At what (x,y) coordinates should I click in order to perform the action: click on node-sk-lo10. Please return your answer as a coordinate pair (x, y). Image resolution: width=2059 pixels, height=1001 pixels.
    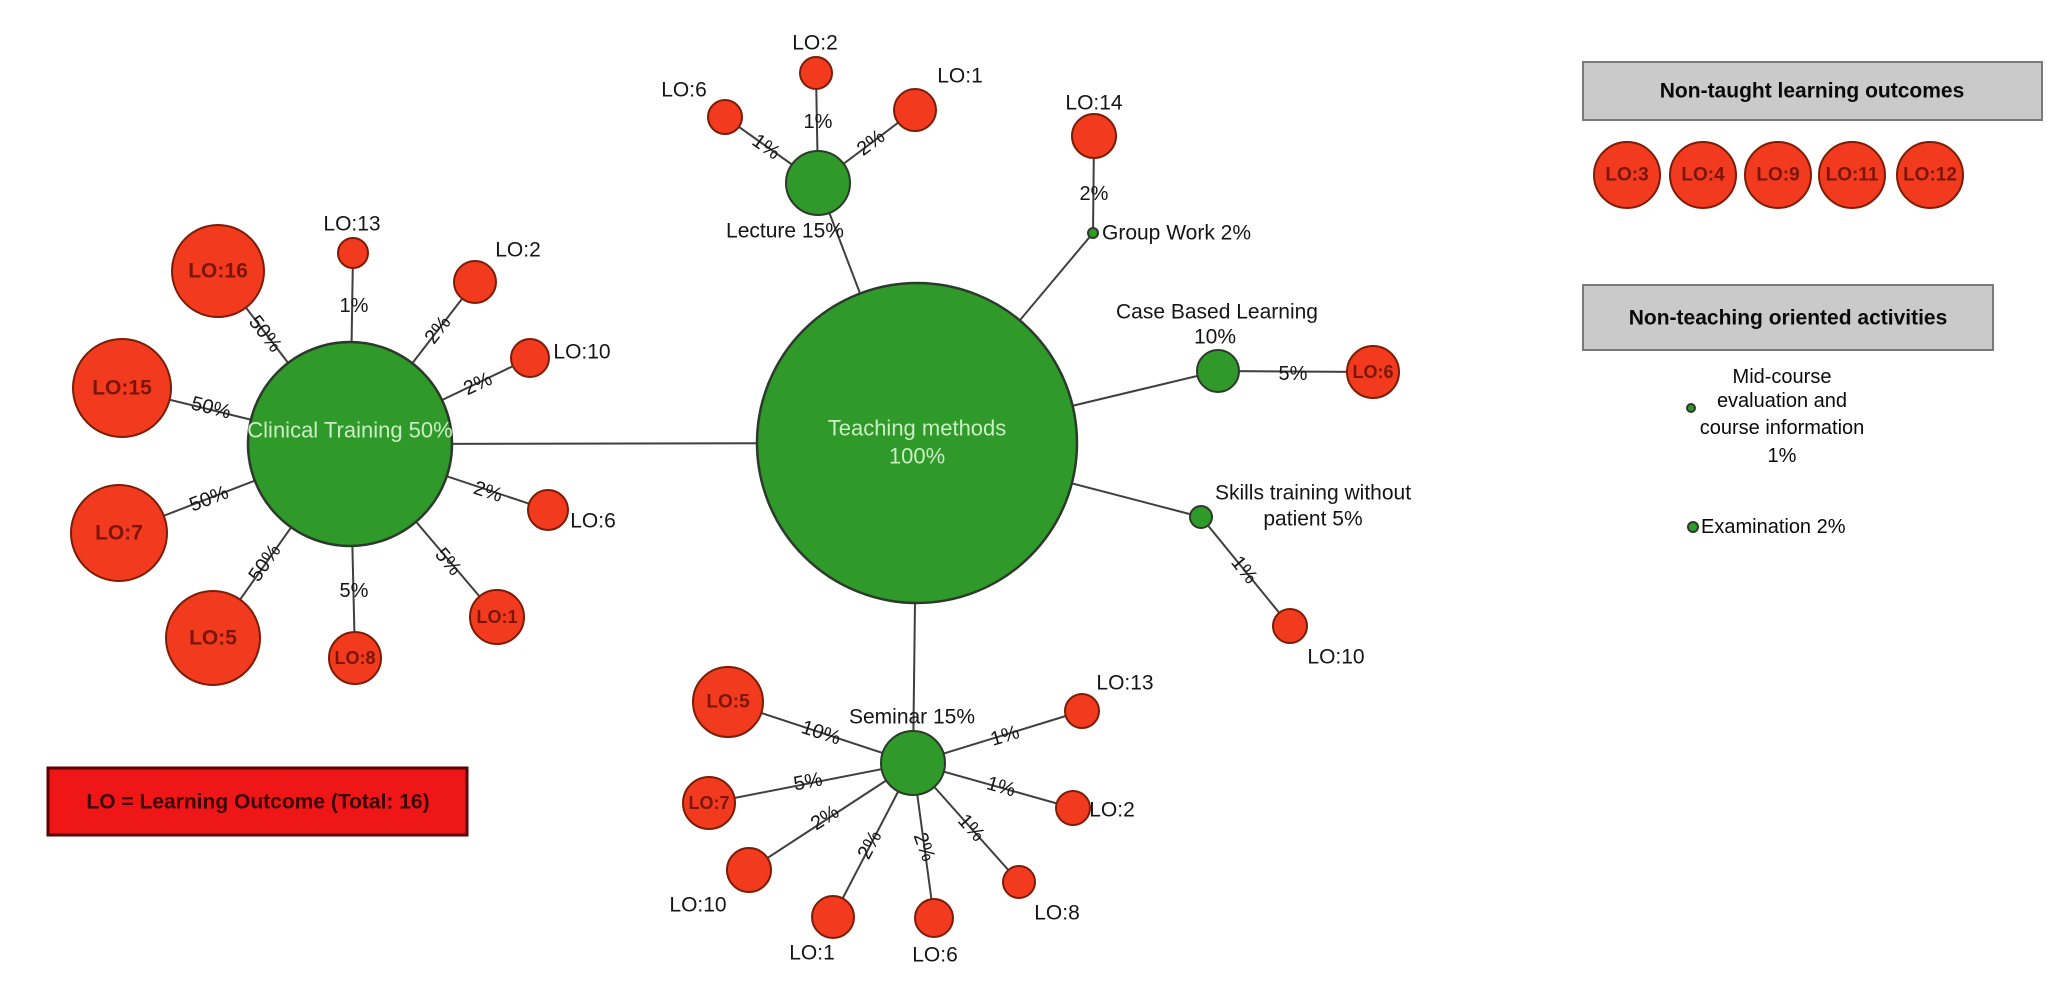
    Looking at the image, I should click on (1290, 626).